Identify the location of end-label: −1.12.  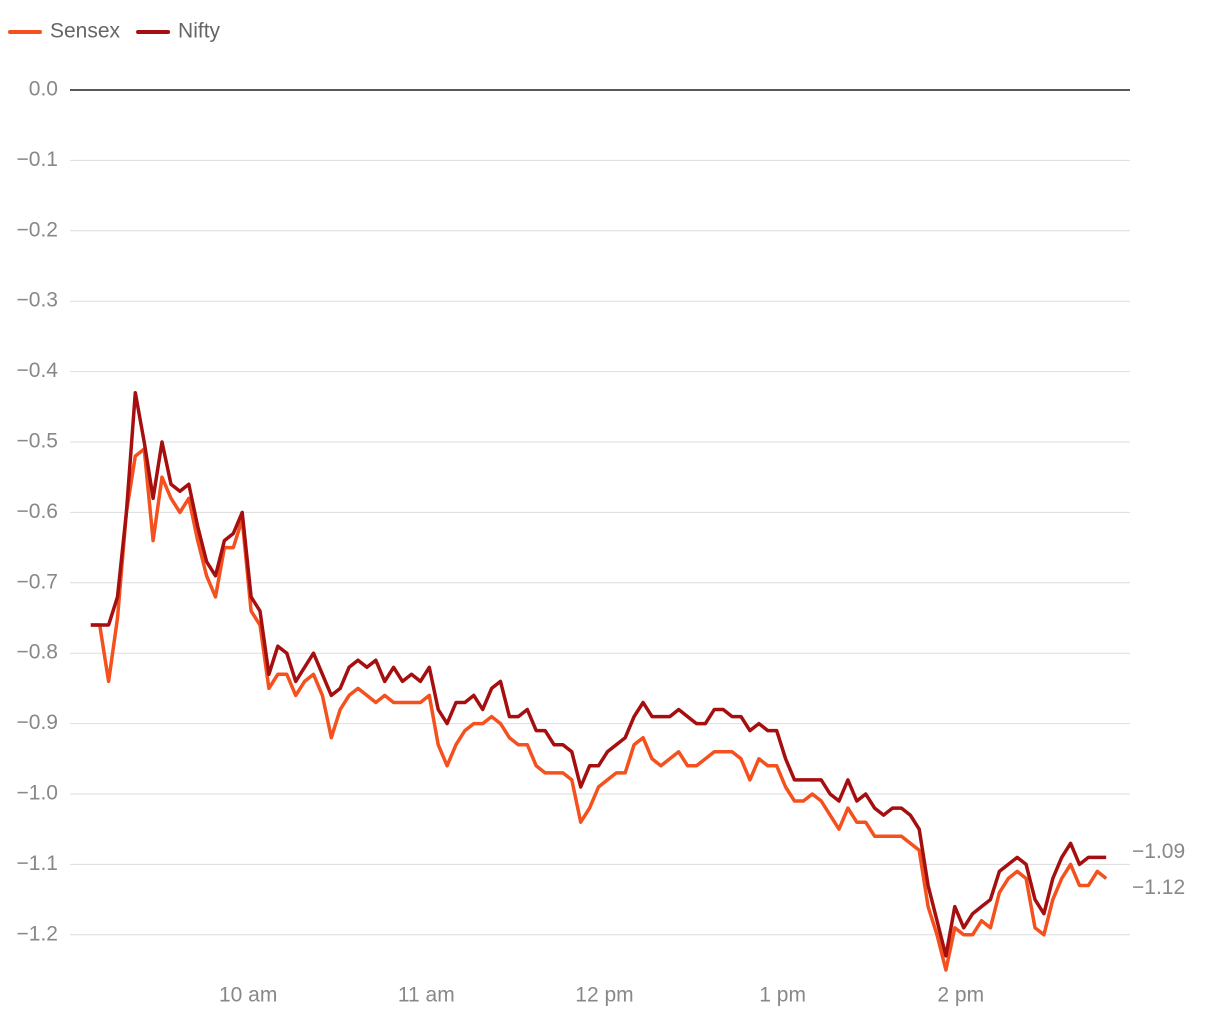
(1158, 887).